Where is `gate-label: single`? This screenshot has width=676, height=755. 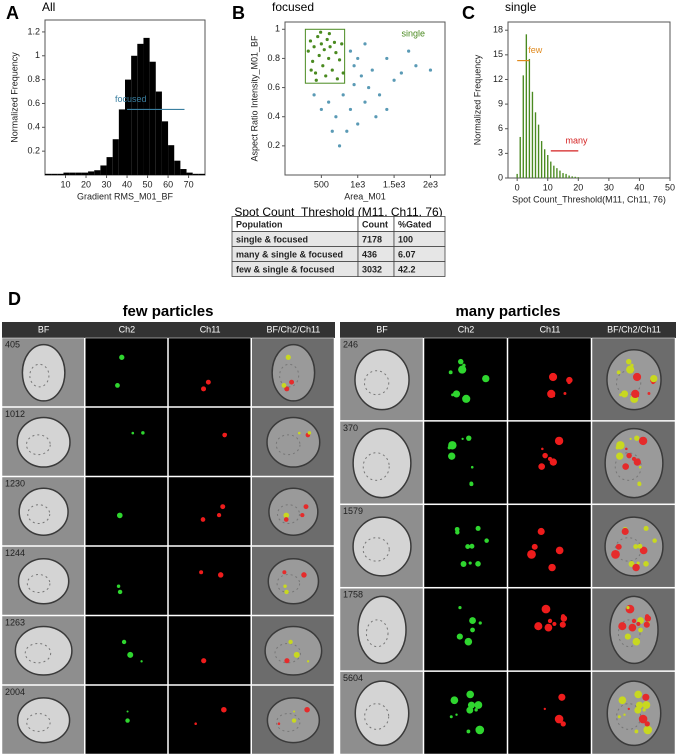 gate-label: single is located at coordinates (413, 33).